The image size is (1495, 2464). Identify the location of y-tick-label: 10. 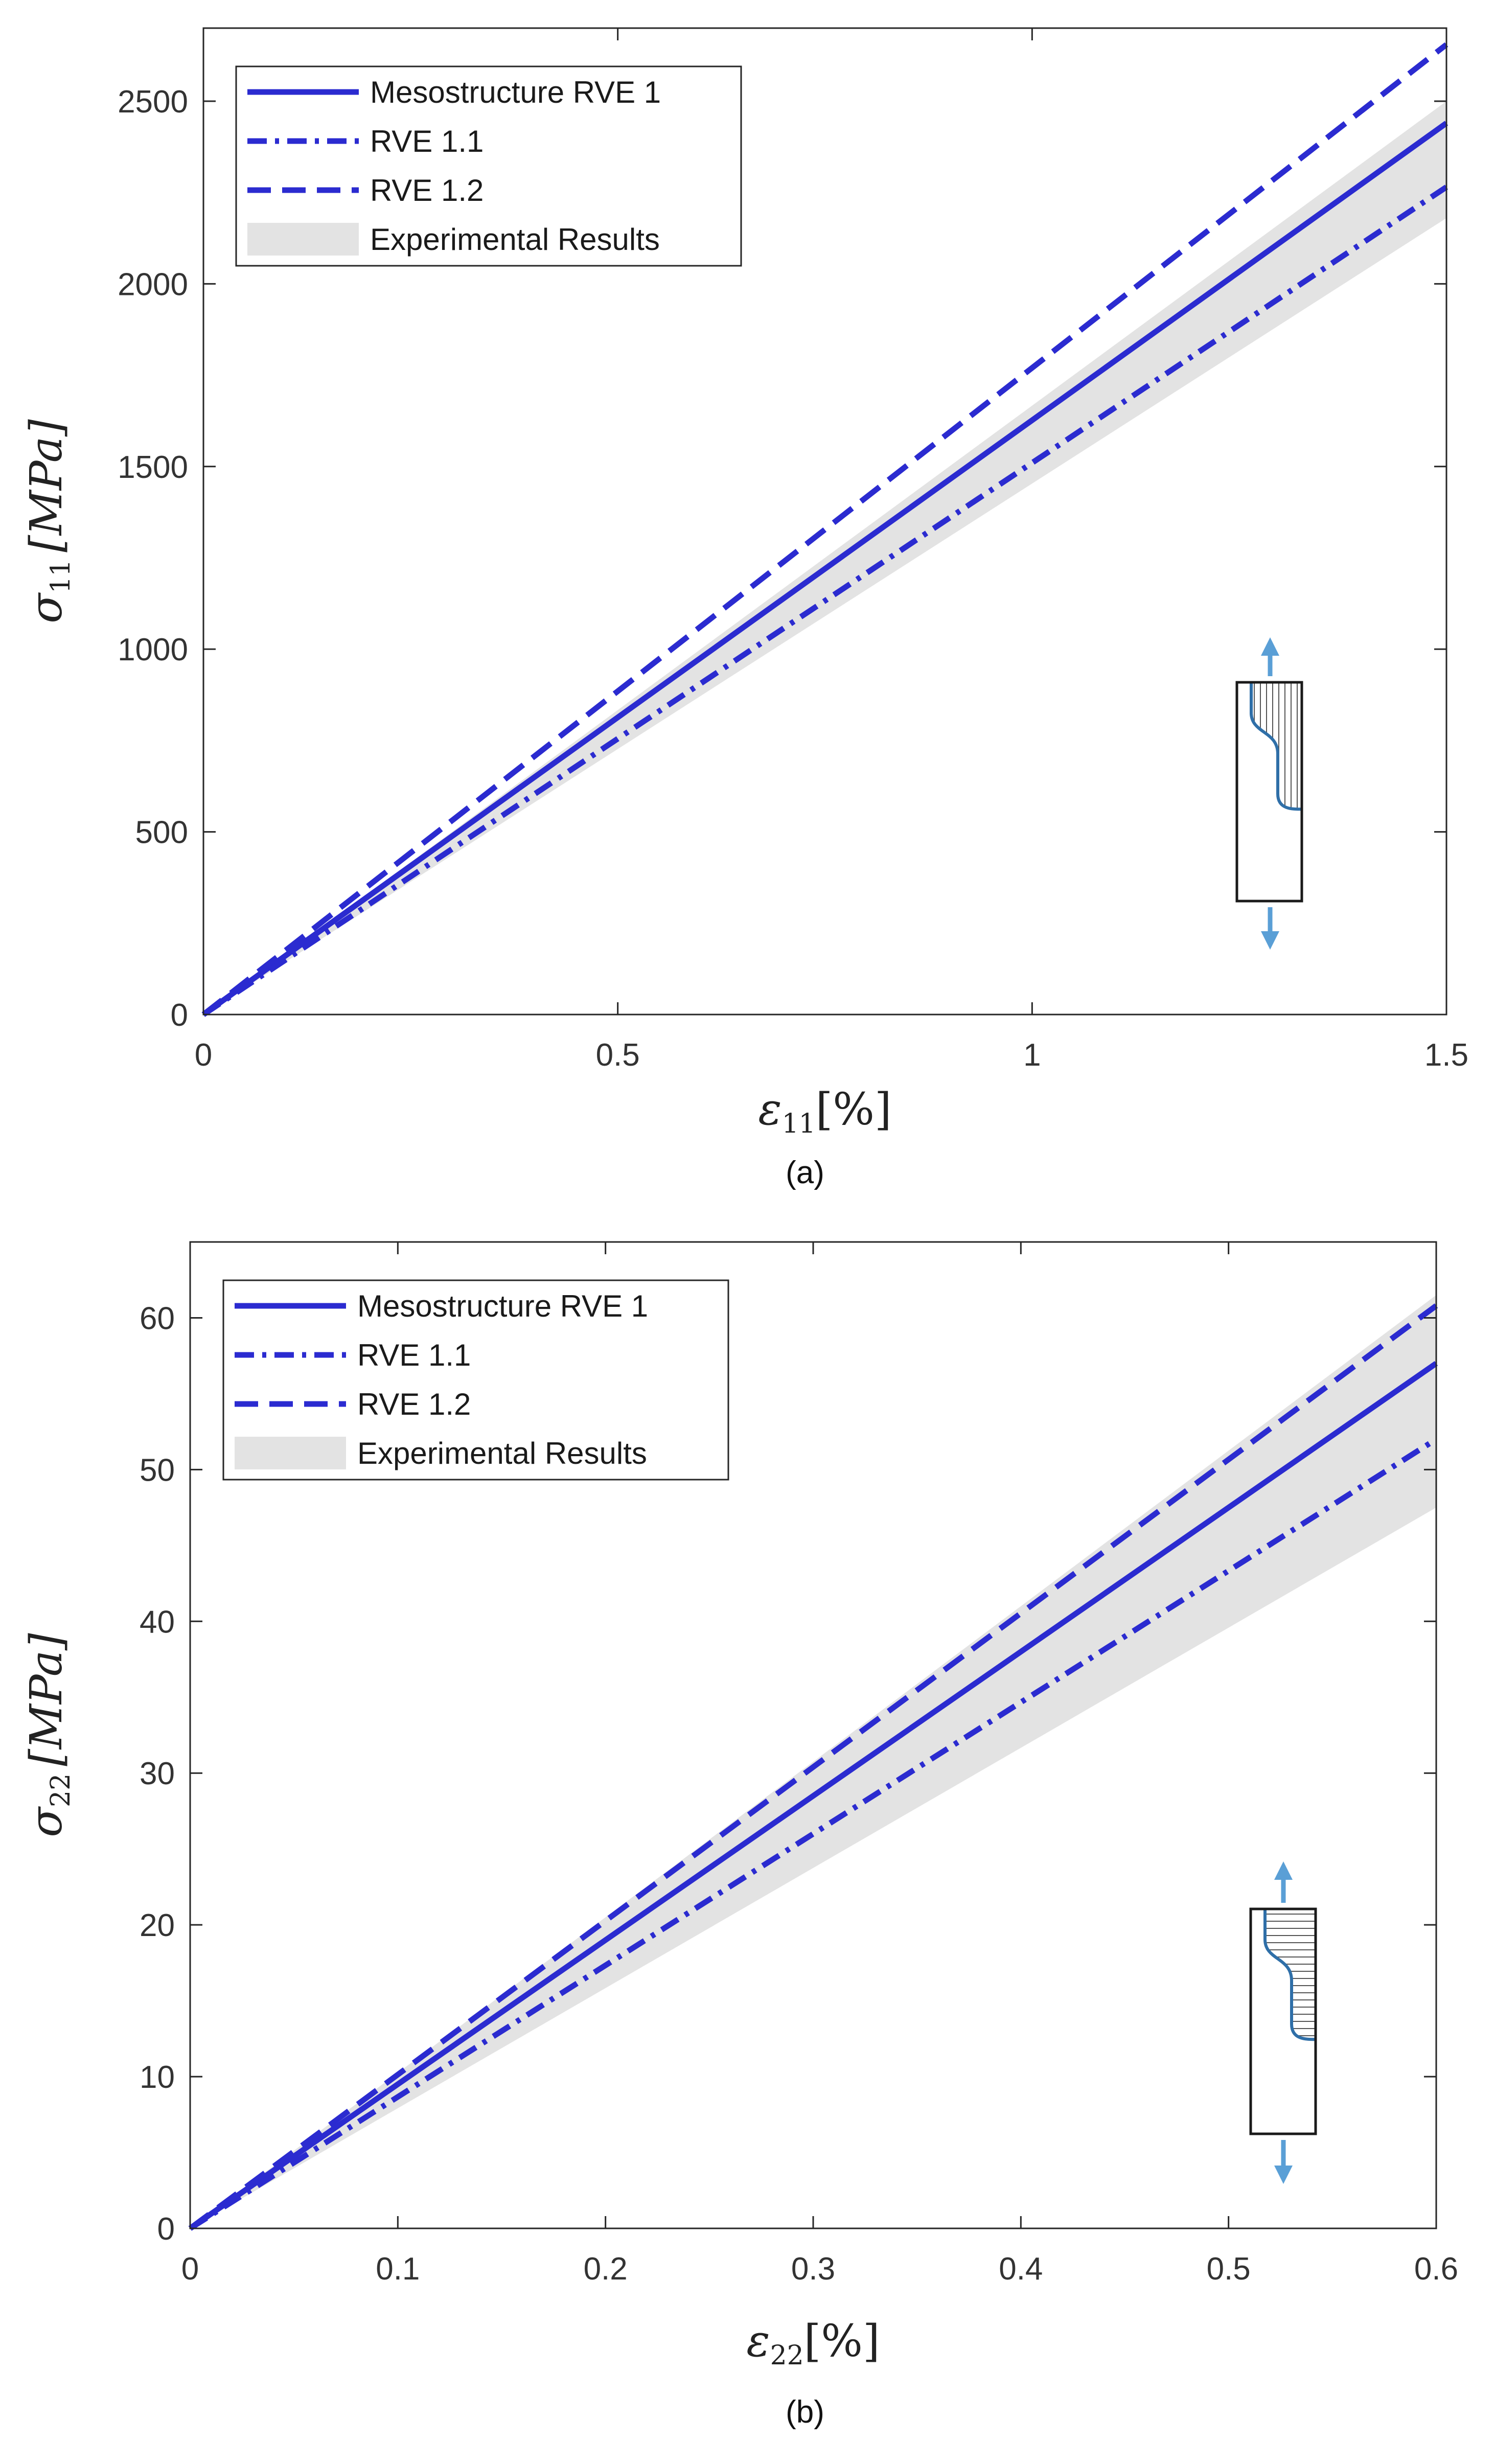
(157, 2077).